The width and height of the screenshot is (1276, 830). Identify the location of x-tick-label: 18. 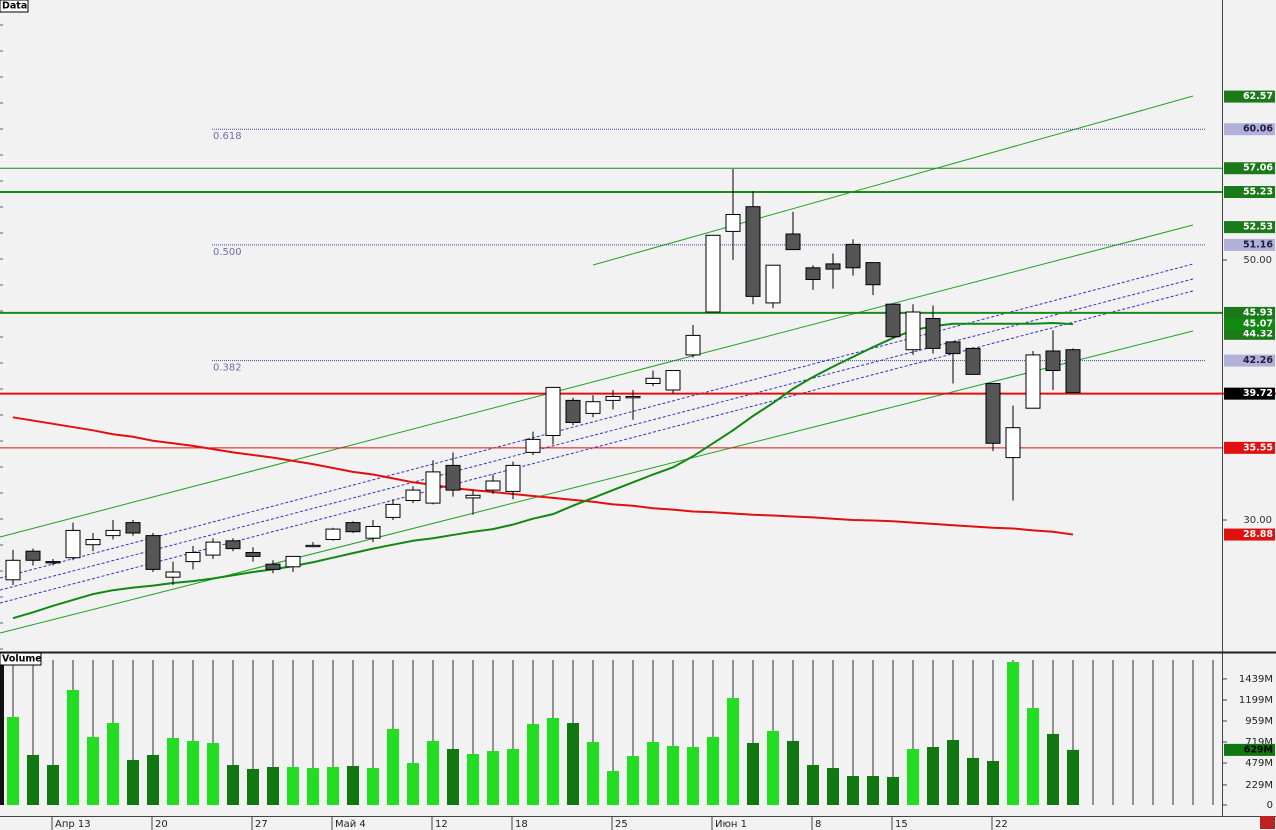
(521, 824).